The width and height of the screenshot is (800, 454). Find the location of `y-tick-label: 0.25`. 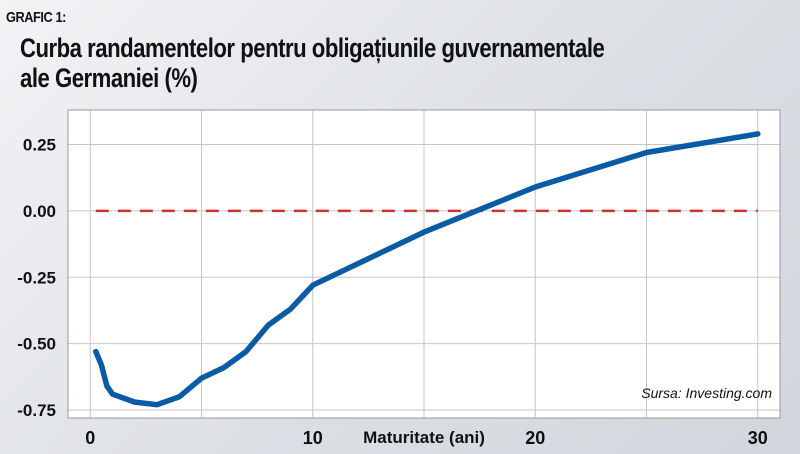

y-tick-label: 0.25 is located at coordinates (39, 145).